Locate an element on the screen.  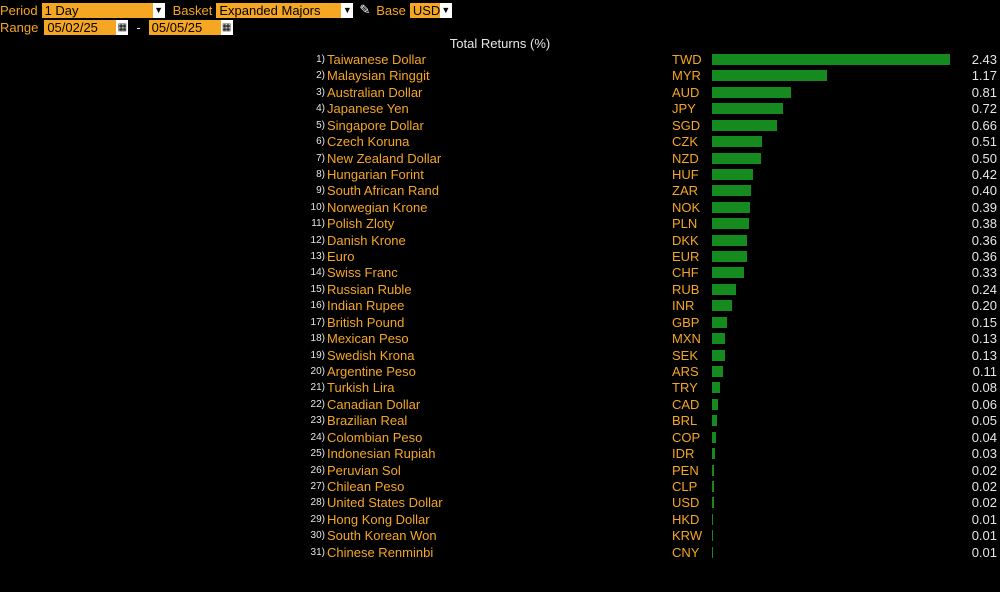
currency-code: JPY is located at coordinates (684, 109).